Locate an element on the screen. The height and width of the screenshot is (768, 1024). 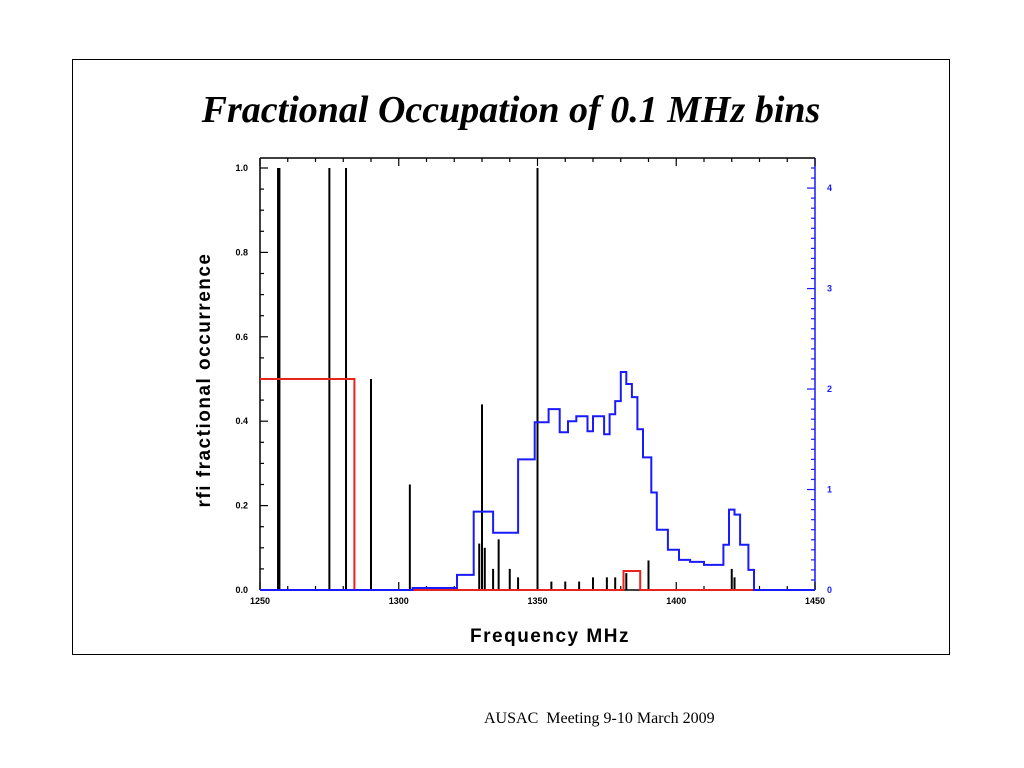
x-axis-label: Frequency MHz is located at coordinates (550, 636).